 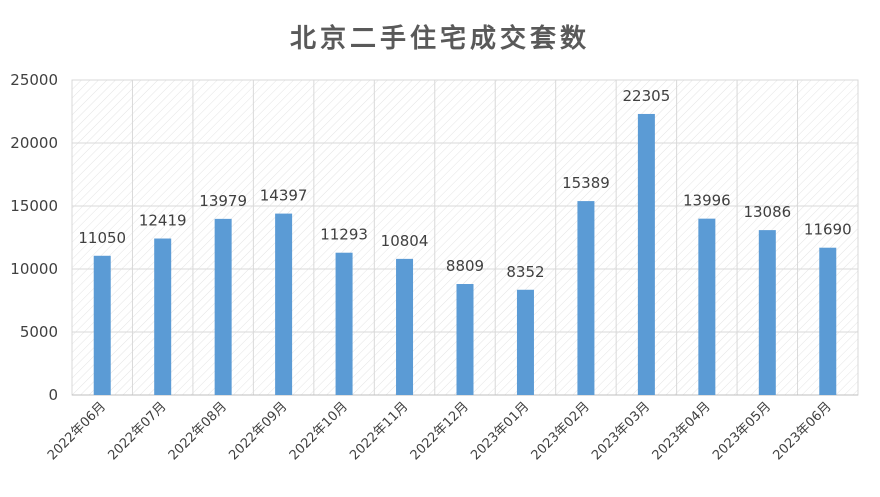 I want to click on bar-value-label: 13979, so click(x=223, y=201).